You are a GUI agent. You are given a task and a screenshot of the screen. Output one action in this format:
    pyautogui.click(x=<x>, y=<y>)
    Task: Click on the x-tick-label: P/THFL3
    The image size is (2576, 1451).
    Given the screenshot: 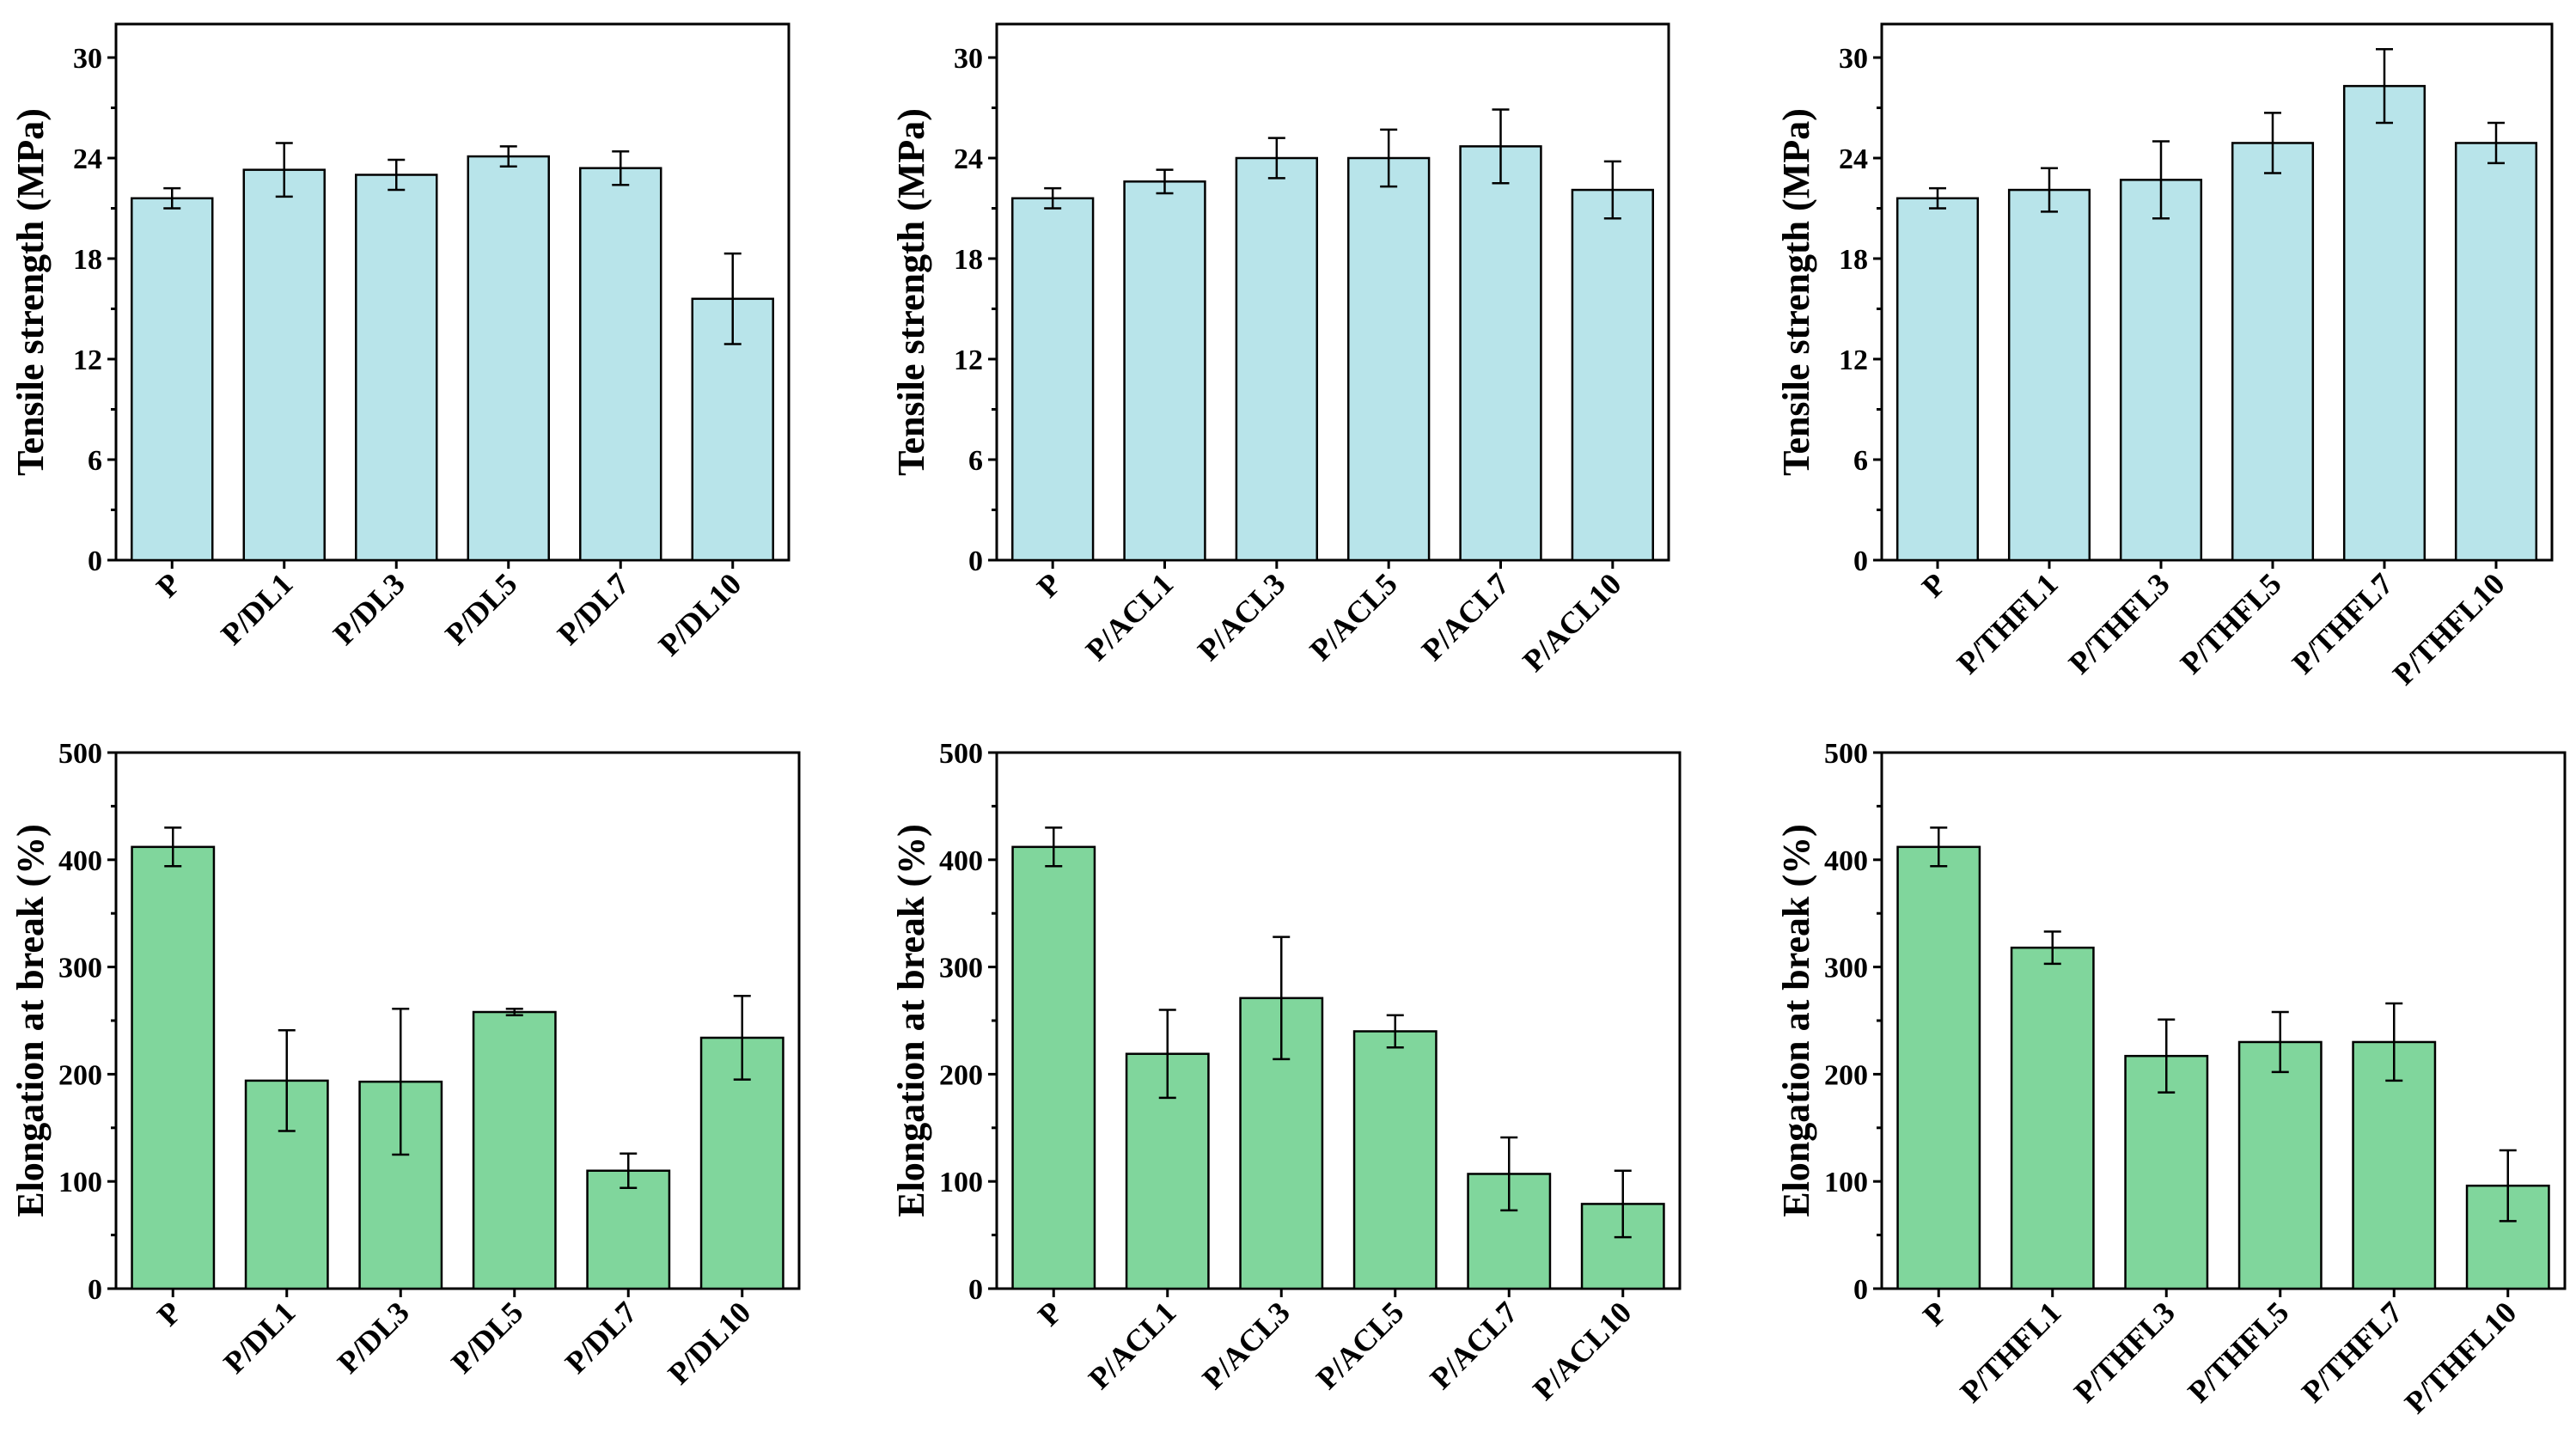 What is the action you would take?
    pyautogui.click(x=2124, y=1352)
    